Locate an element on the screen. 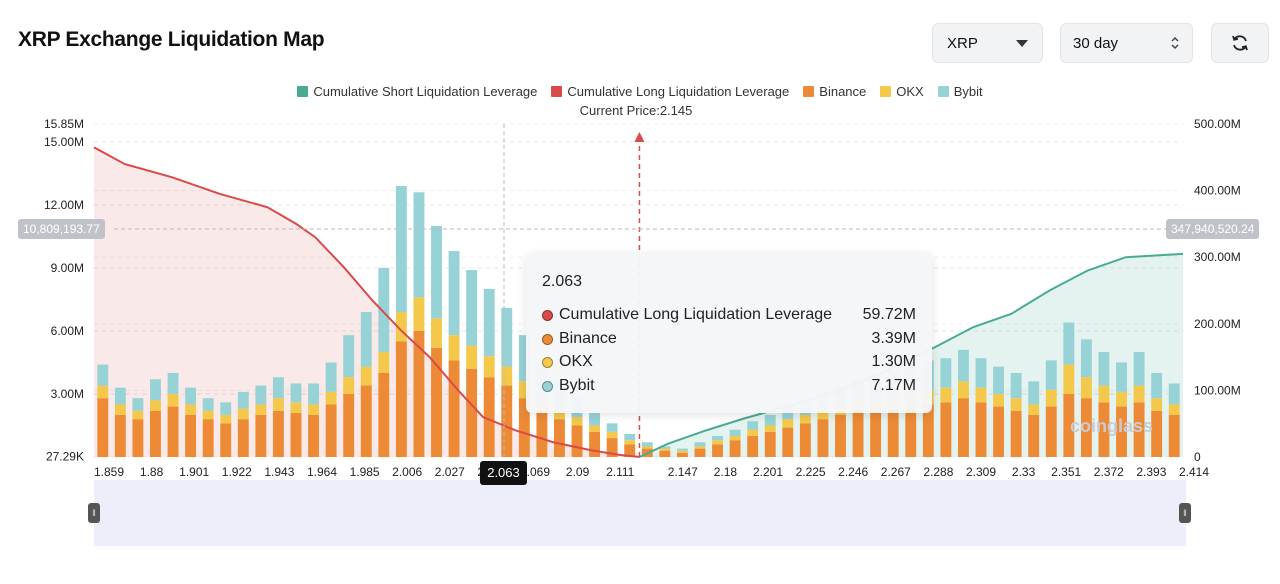 Image resolution: width=1280 pixels, height=584 pixels. coin-select-value: XRP is located at coordinates (962, 43).